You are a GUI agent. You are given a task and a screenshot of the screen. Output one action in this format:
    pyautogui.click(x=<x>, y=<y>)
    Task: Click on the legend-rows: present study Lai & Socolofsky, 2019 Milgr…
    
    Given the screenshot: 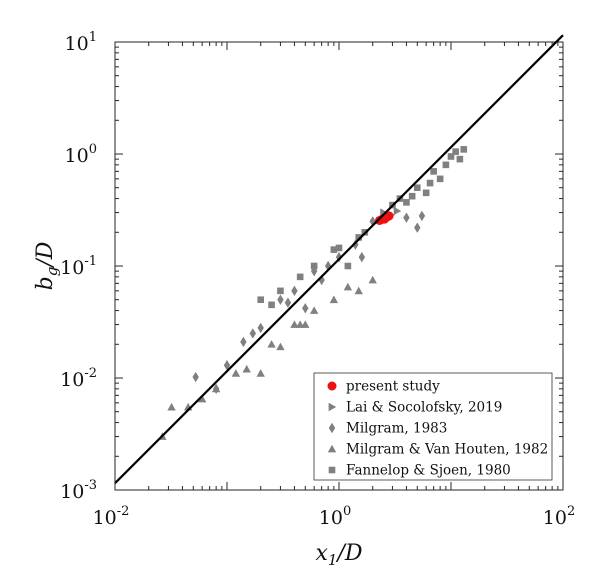 What is the action you would take?
    pyautogui.click(x=437, y=429)
    